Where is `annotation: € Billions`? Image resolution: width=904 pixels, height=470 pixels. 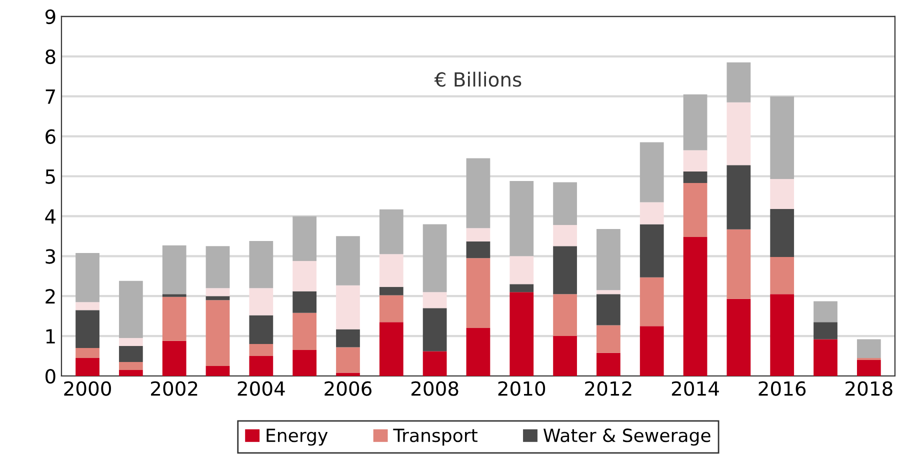 annotation: € Billions is located at coordinates (478, 79).